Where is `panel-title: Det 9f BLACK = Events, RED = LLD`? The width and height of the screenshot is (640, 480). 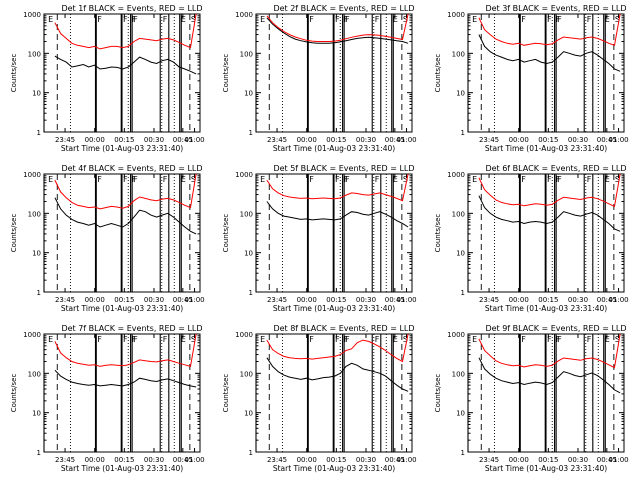
panel-title: Det 9f BLACK = Events, RED = LLD is located at coordinates (555, 328).